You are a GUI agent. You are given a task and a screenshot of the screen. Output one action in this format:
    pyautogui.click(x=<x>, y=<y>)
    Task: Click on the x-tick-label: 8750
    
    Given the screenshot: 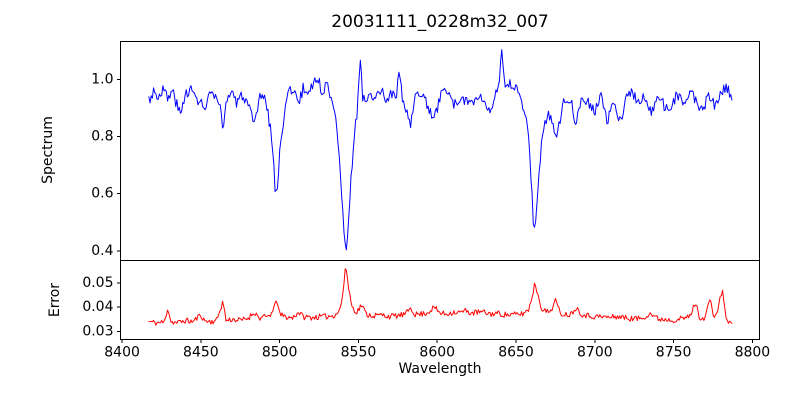 What is the action you would take?
    pyautogui.click(x=674, y=353)
    